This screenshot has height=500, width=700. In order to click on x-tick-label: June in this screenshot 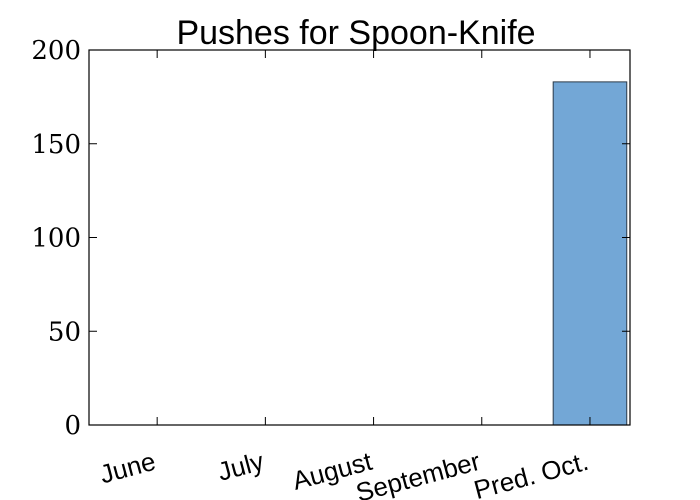, I will do `click(127, 468)`.